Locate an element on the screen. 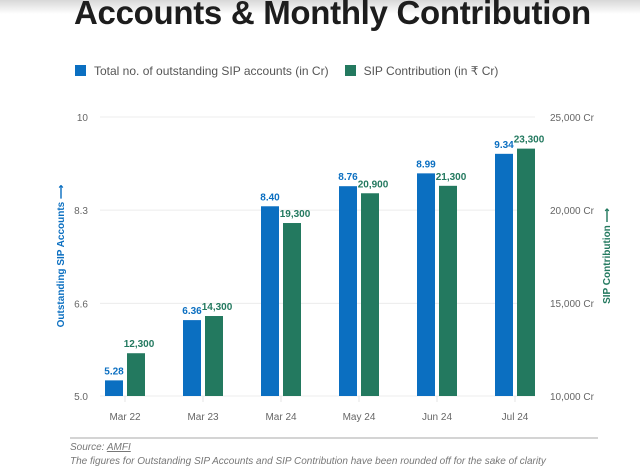 Image resolution: width=640 pixels, height=474 pixels. data-label-contribution: 12,300 is located at coordinates (139, 344).